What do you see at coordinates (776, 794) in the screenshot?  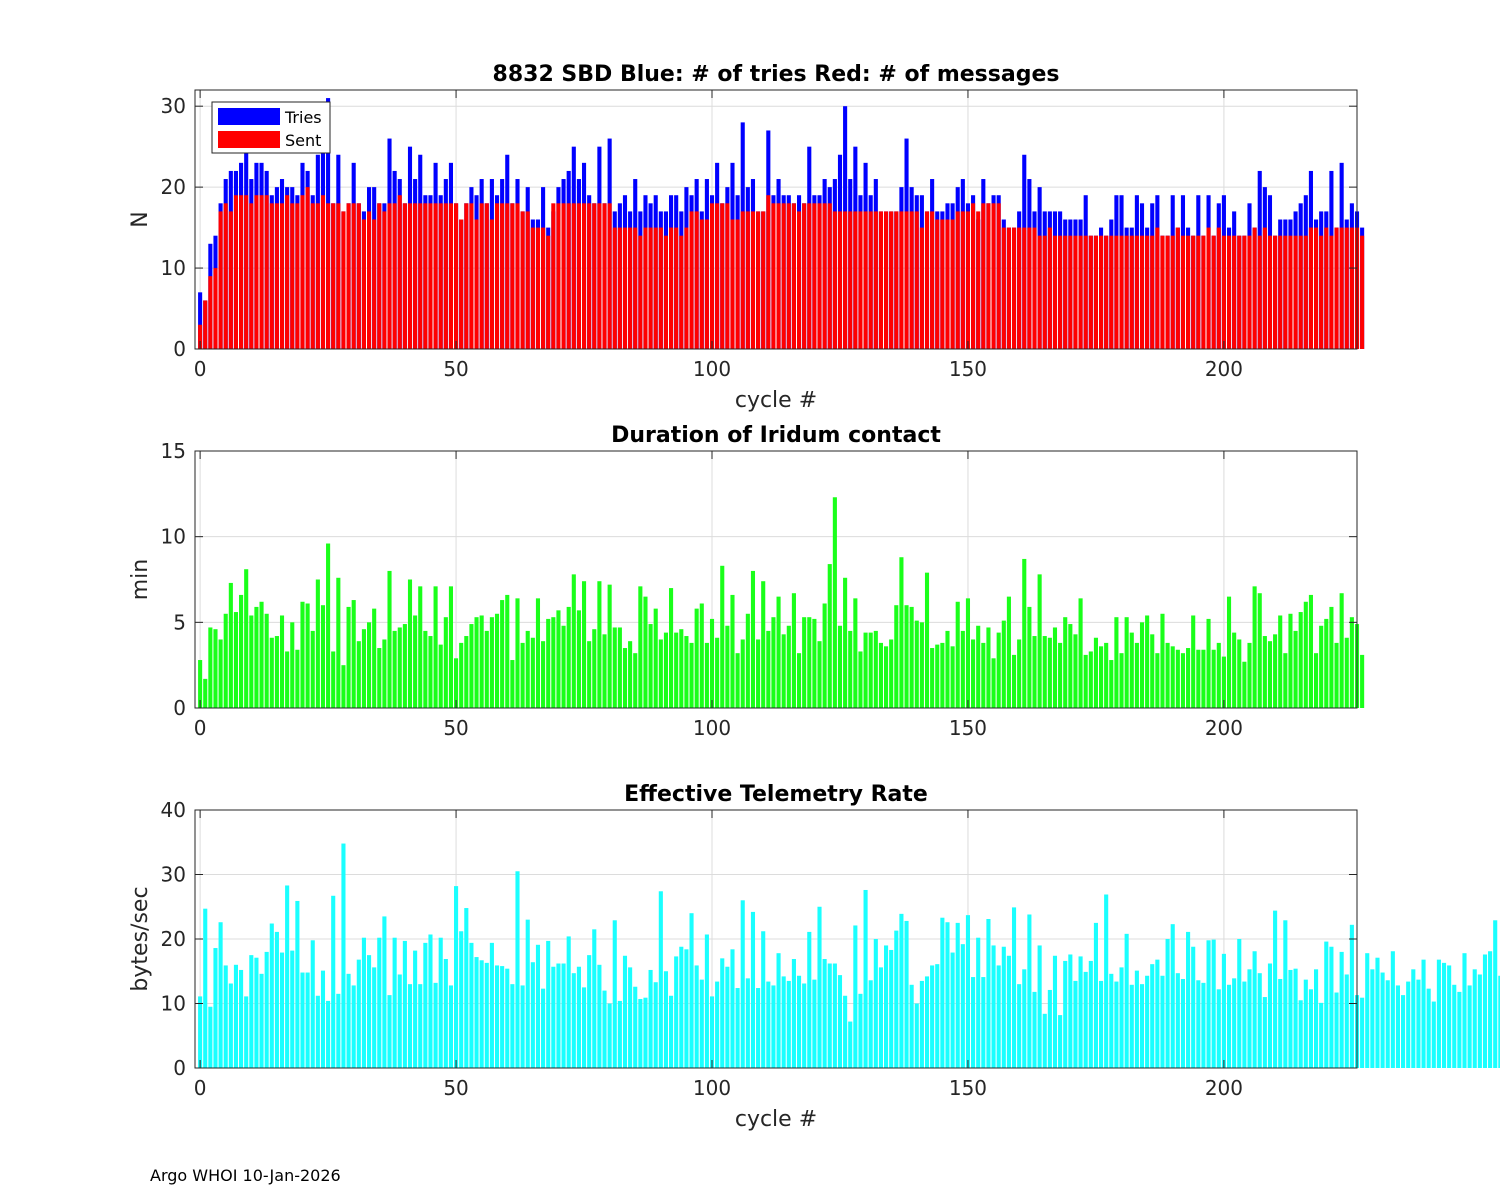 I see `chart-title: Effective Telemetry Rate` at bounding box center [776, 794].